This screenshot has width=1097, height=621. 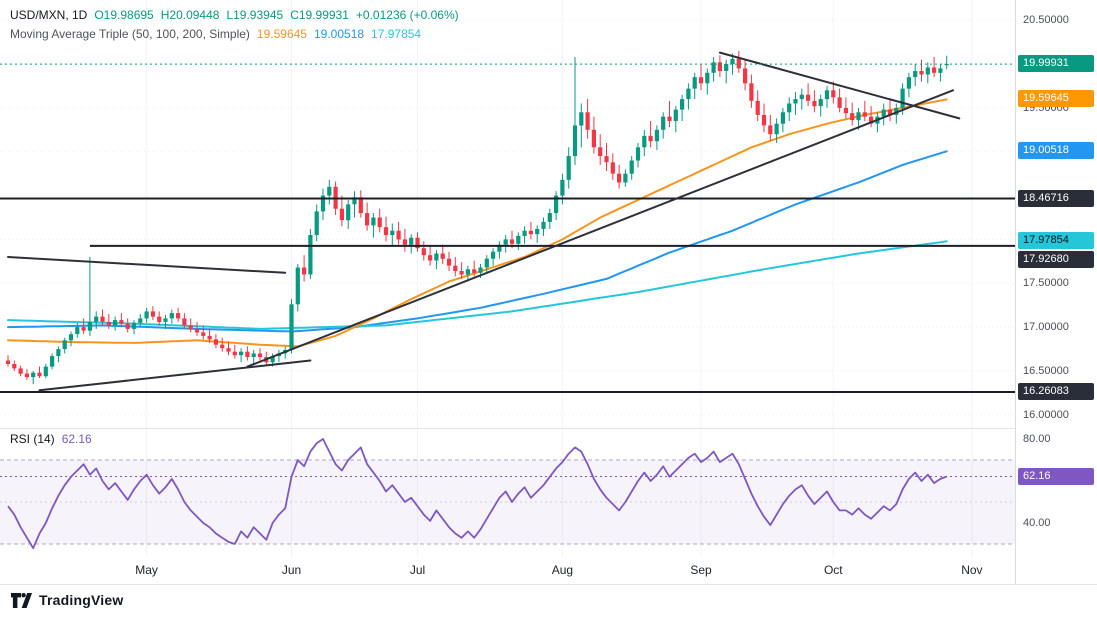 What do you see at coordinates (833, 570) in the screenshot?
I see `time-axis-month: Oct` at bounding box center [833, 570].